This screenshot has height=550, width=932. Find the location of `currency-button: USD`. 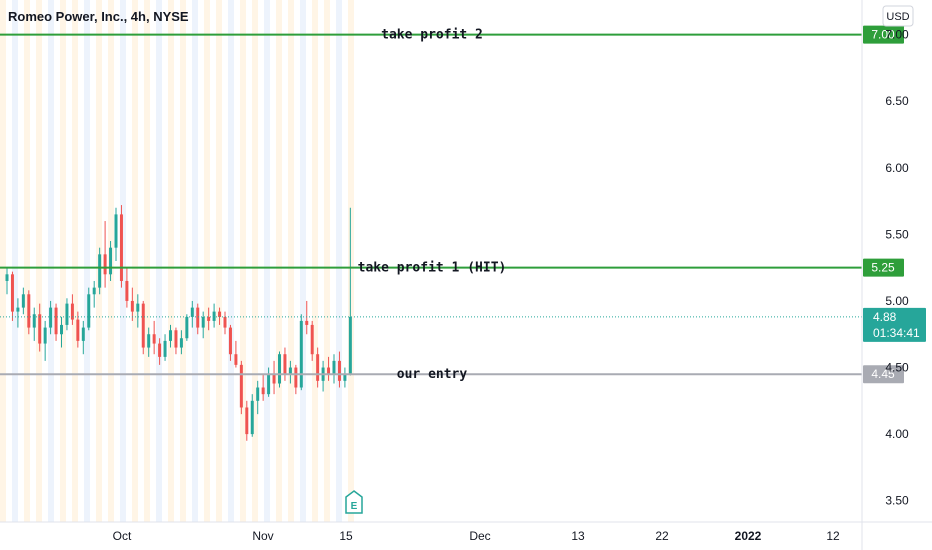

currency-button: USD is located at coordinates (898, 16).